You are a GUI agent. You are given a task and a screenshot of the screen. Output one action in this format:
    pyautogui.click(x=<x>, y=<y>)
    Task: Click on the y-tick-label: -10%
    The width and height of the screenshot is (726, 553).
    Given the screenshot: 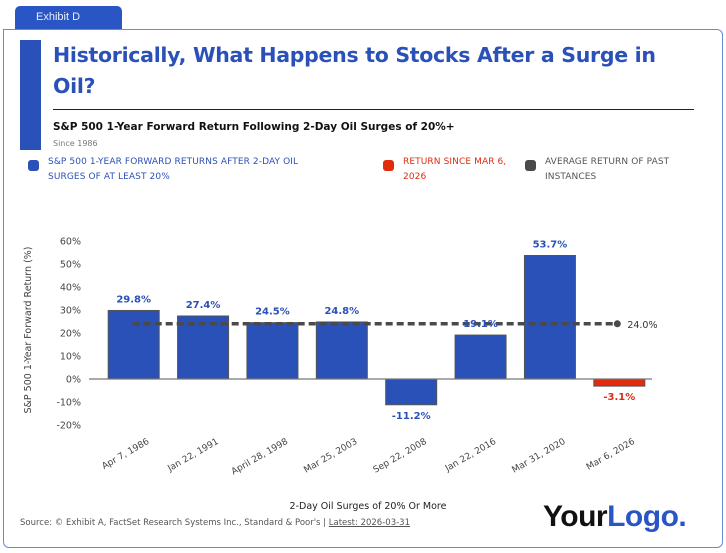 What is the action you would take?
    pyautogui.click(x=68, y=403)
    